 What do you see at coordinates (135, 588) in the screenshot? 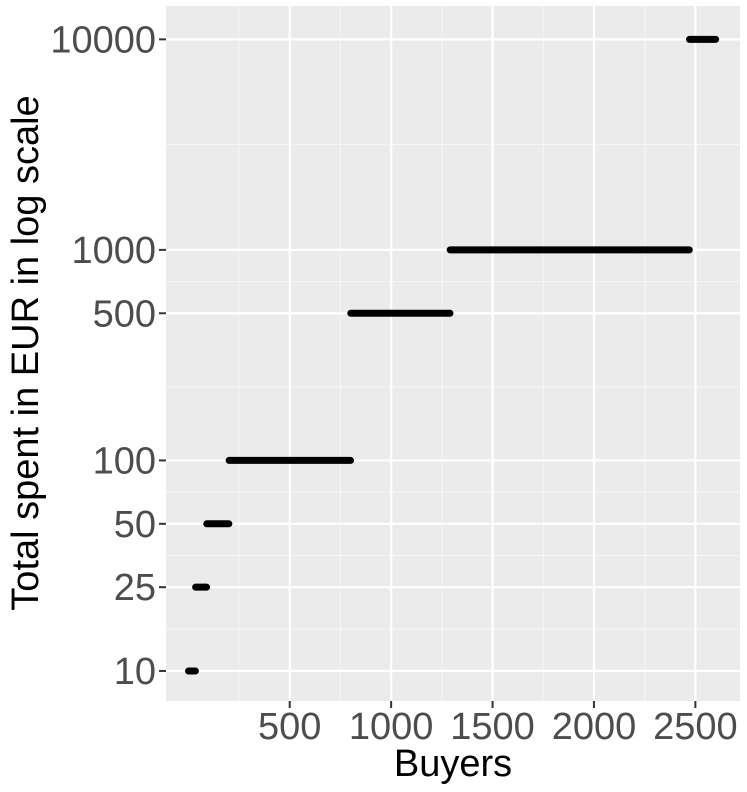
I see `y-tick-label: 25` at bounding box center [135, 588].